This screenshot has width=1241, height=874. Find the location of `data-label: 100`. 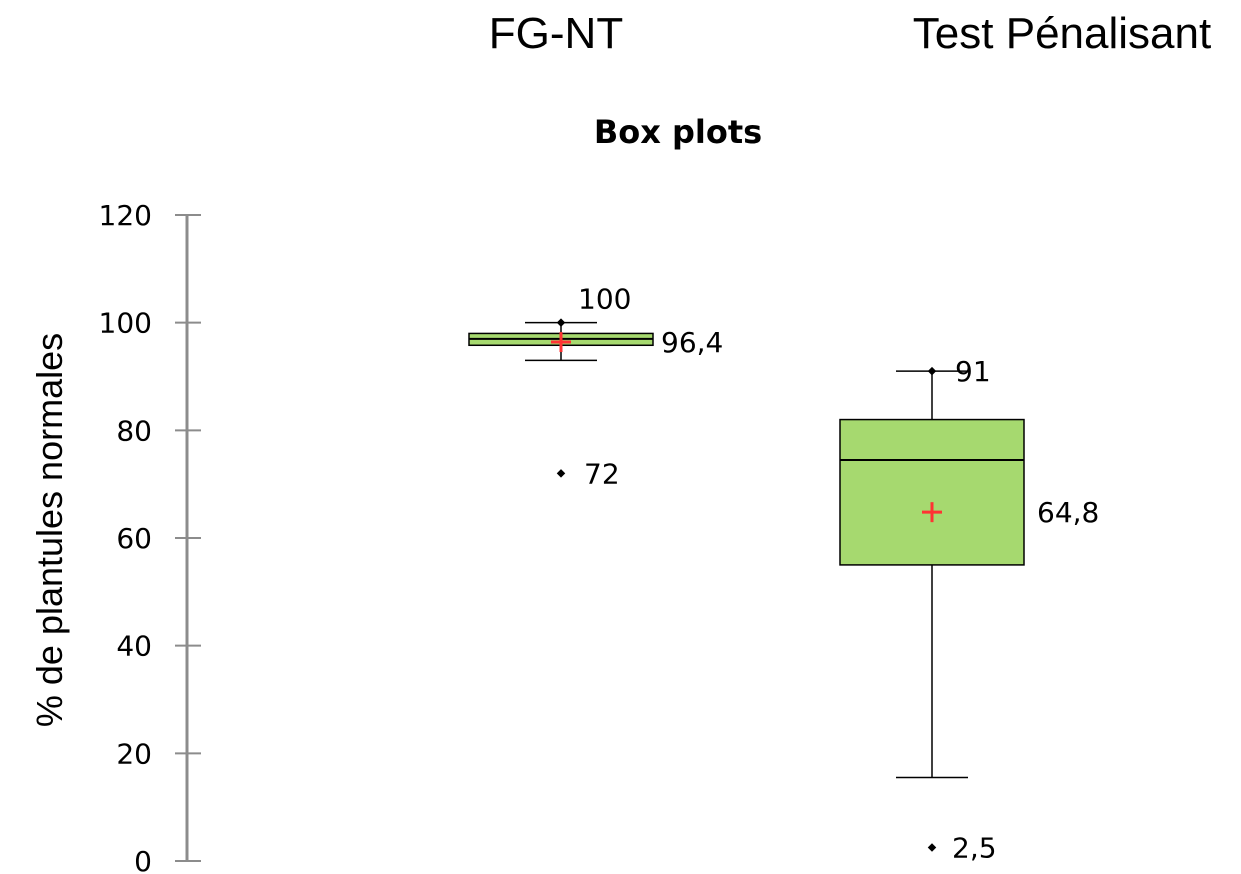

data-label: 100 is located at coordinates (604, 299).